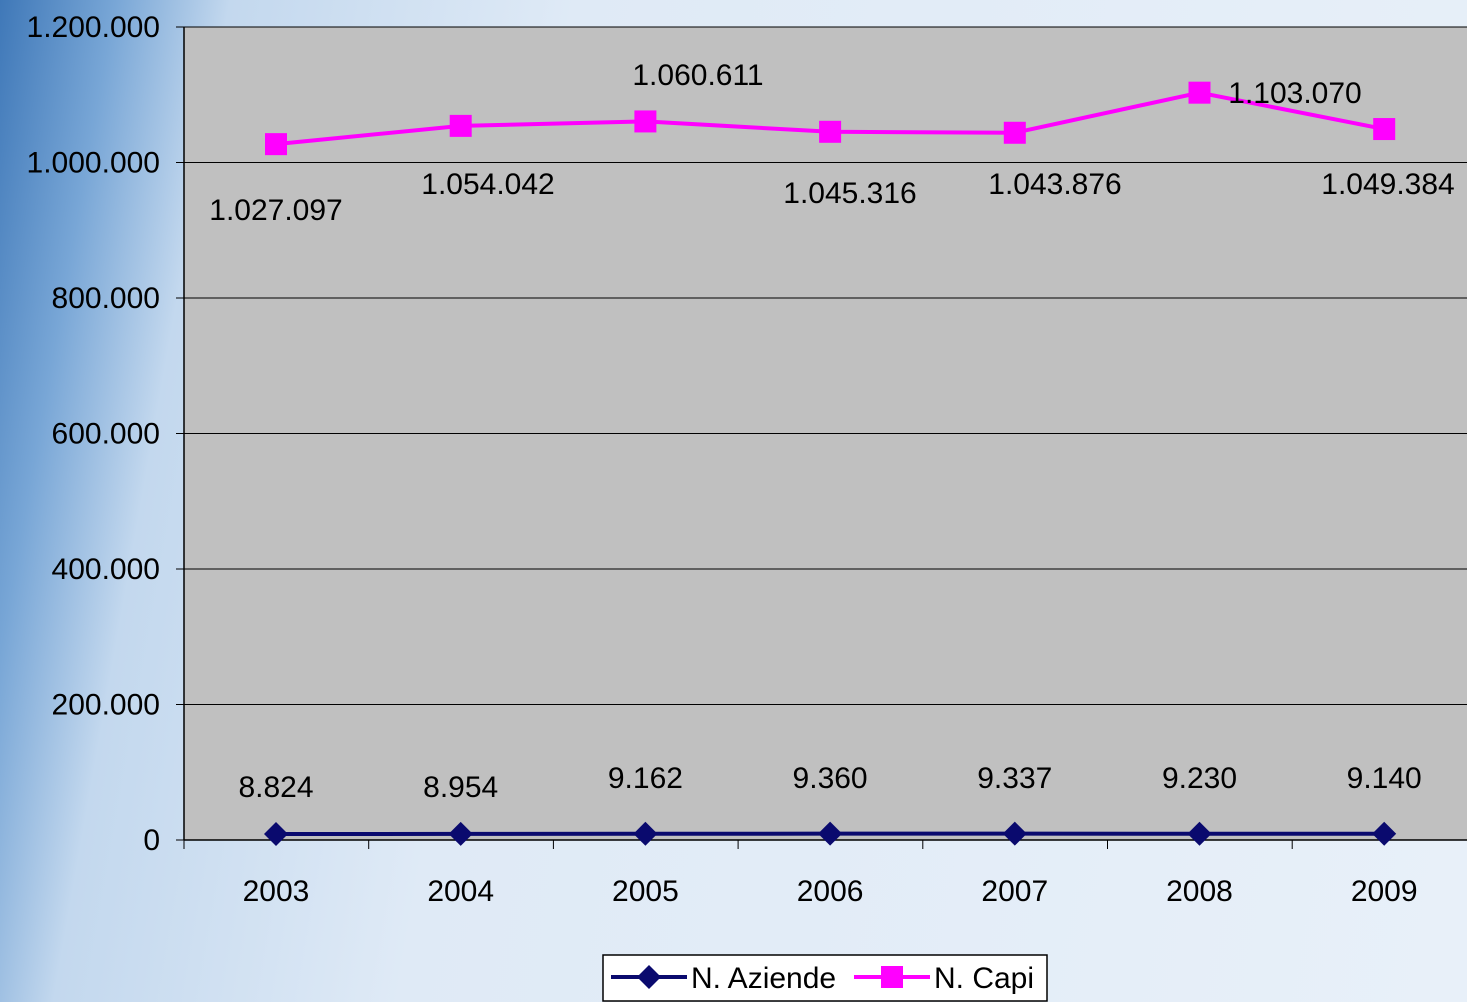  What do you see at coordinates (1384, 891) in the screenshot?
I see `x-tick-label: 2009` at bounding box center [1384, 891].